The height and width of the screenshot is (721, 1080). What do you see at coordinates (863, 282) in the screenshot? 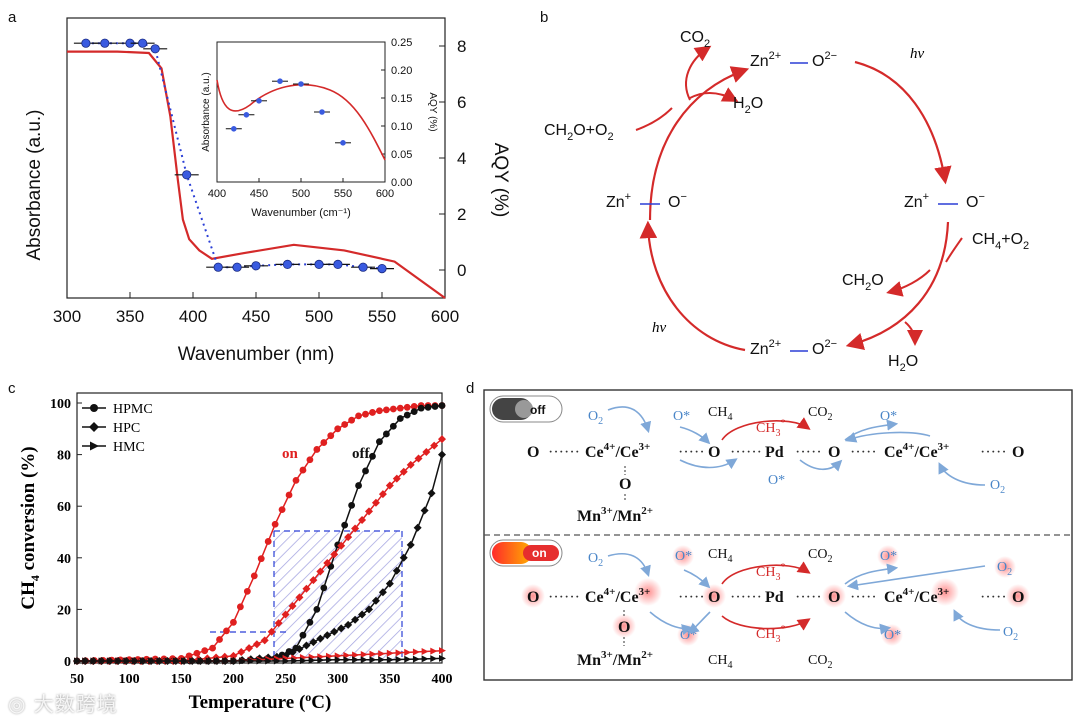
I see `label-ch2o: CH2O` at bounding box center [863, 282].